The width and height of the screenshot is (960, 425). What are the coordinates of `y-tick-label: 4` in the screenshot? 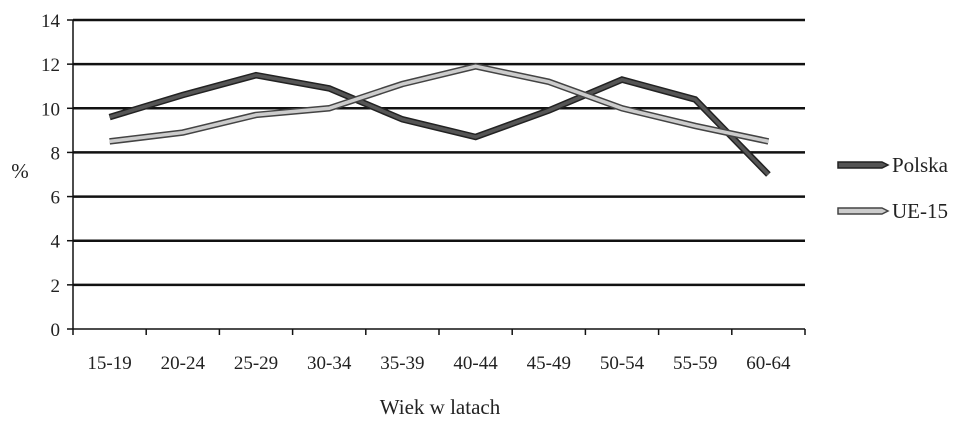 It's located at (56, 242).